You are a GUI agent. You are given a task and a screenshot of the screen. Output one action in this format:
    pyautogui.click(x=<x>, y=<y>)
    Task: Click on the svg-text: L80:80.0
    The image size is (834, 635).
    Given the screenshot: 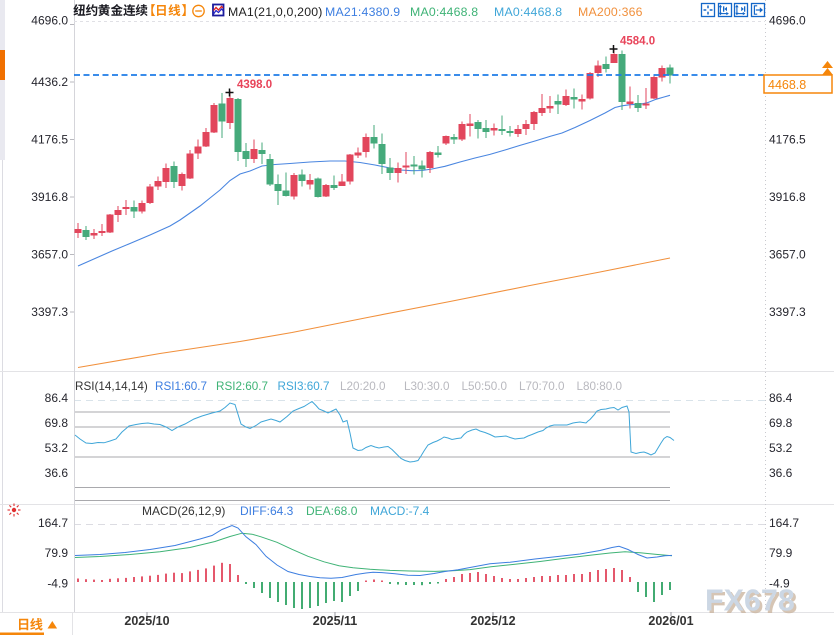 What is the action you would take?
    pyautogui.click(x=600, y=386)
    